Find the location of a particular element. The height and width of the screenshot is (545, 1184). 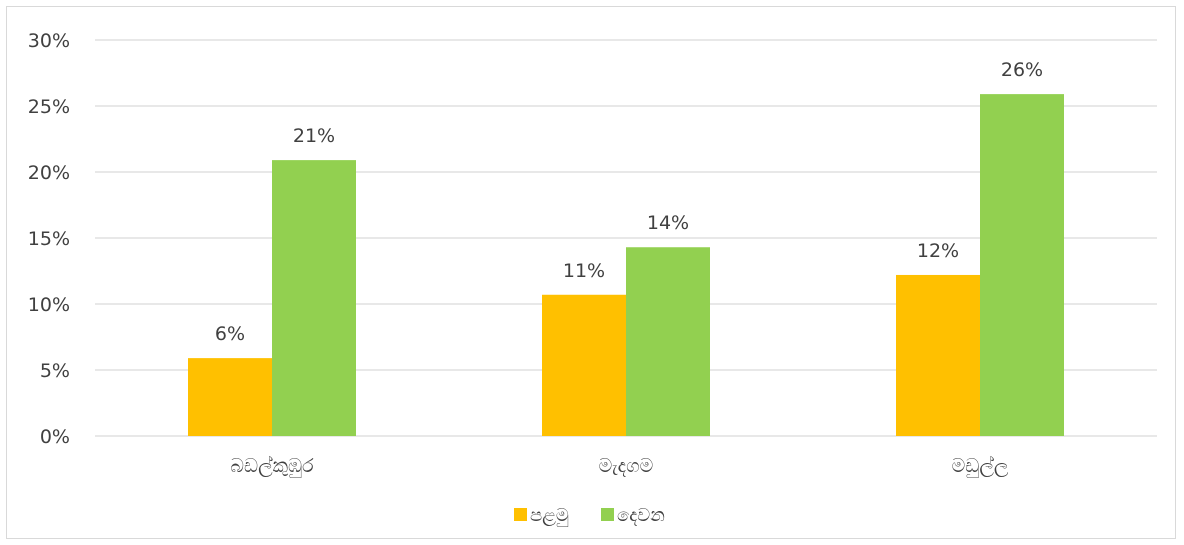

data-label: 12% is located at coordinates (938, 251).